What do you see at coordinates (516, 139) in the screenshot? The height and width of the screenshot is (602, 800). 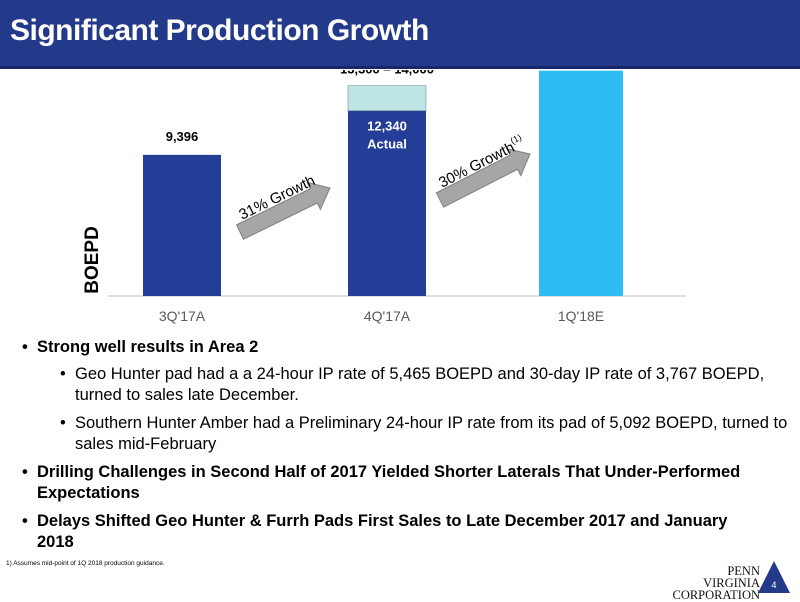 I see `growth-footnote-marker: (1)` at bounding box center [516, 139].